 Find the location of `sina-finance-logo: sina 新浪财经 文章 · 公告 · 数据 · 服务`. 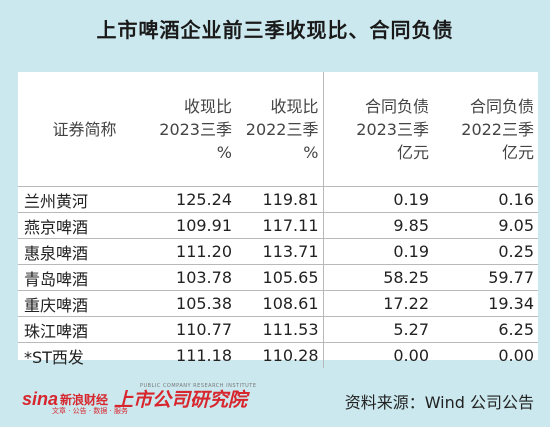

sina-finance-logo: sina 新浪财经 文章 · 公告 · 数据 · 服务 is located at coordinates (75, 400).